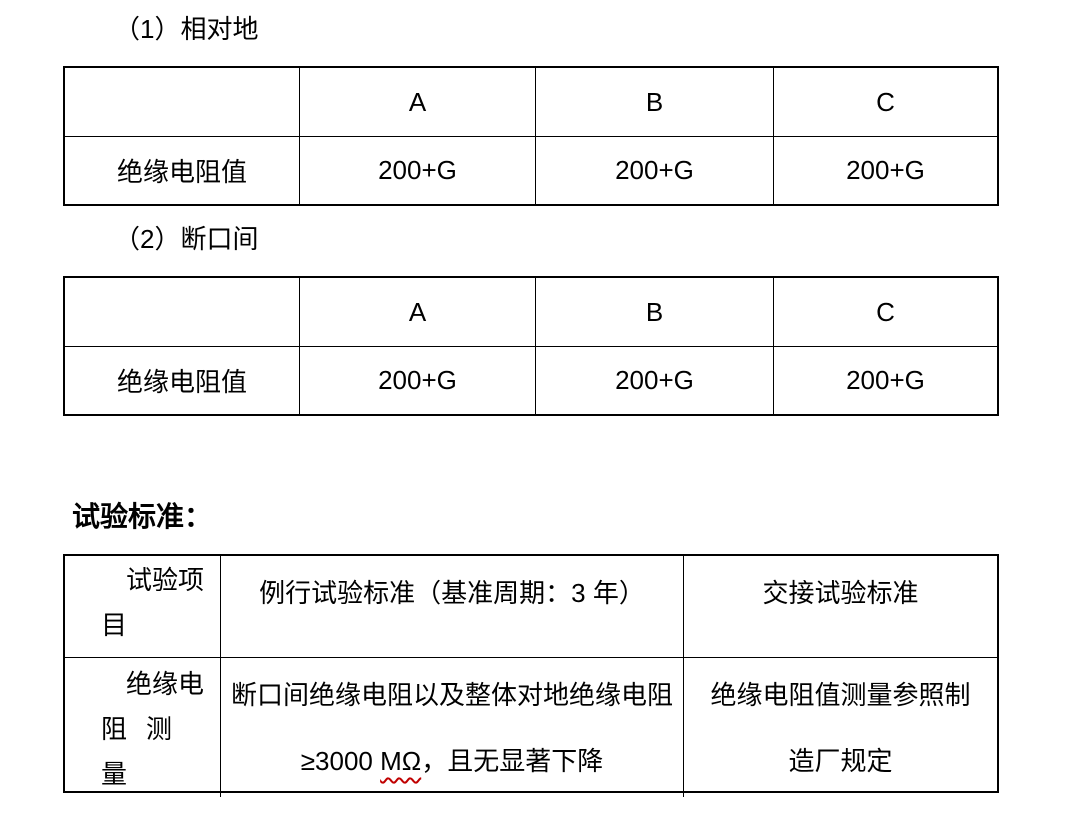 This screenshot has height=827, width=1078. What do you see at coordinates (451, 606) in the screenshot?
I see `routine-standard-header-cell: 例行试验标准（基准周期：3 年）` at bounding box center [451, 606].